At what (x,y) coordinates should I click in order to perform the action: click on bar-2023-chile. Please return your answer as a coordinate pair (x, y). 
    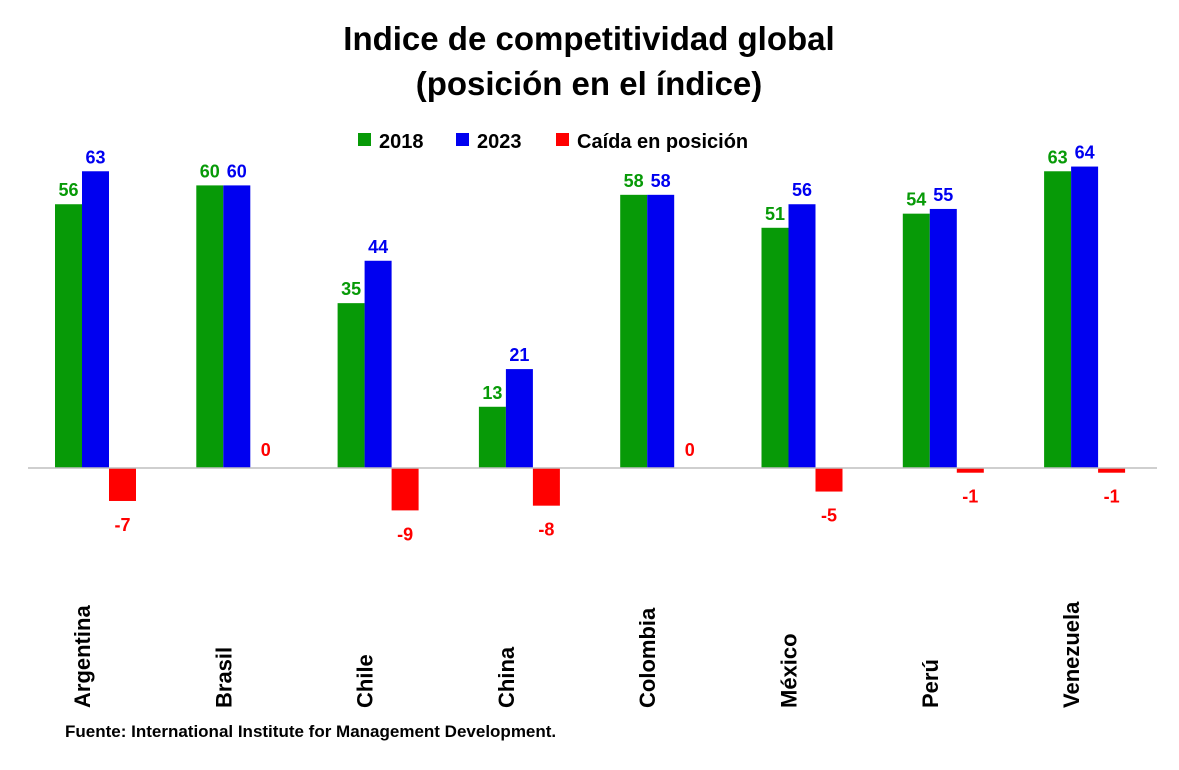
    Looking at the image, I should click on (378, 364).